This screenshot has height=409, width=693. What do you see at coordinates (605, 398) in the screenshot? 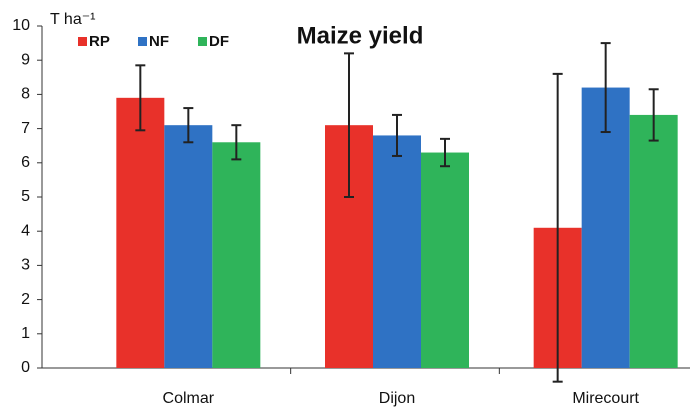
I see `x-tick-label: Mirecourt` at bounding box center [605, 398].